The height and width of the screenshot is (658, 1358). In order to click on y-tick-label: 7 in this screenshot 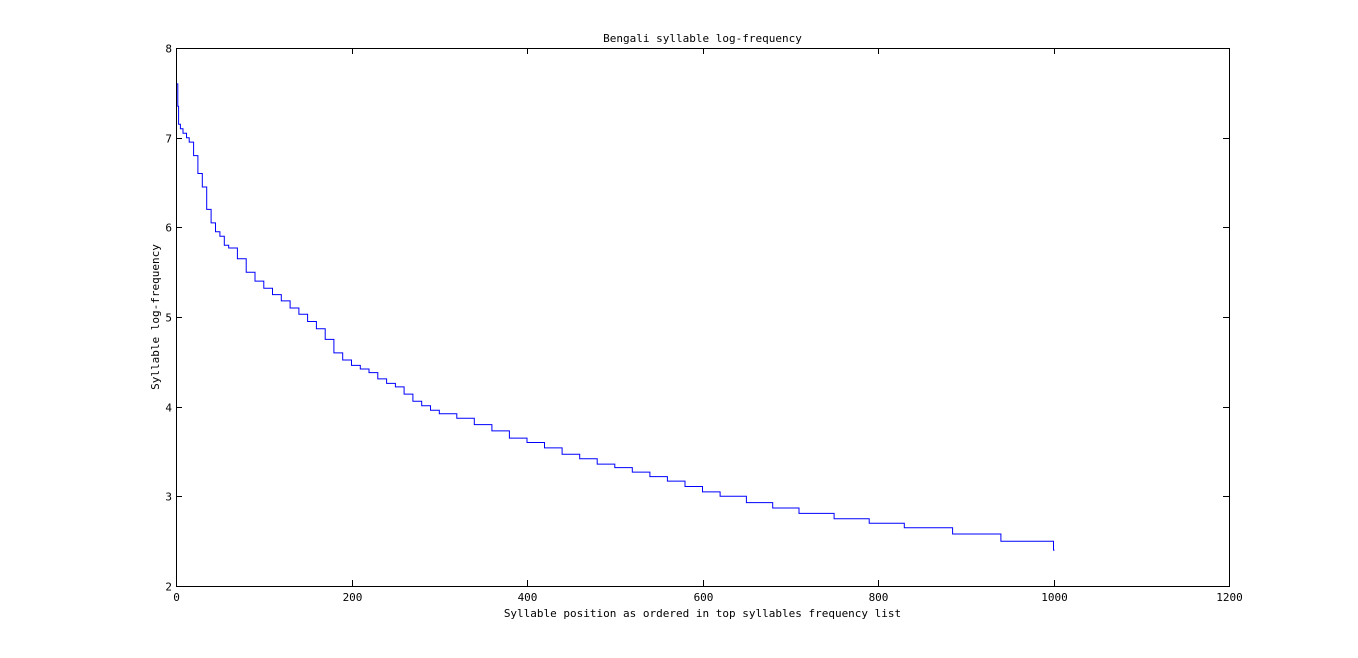, I will do `click(168, 139)`.